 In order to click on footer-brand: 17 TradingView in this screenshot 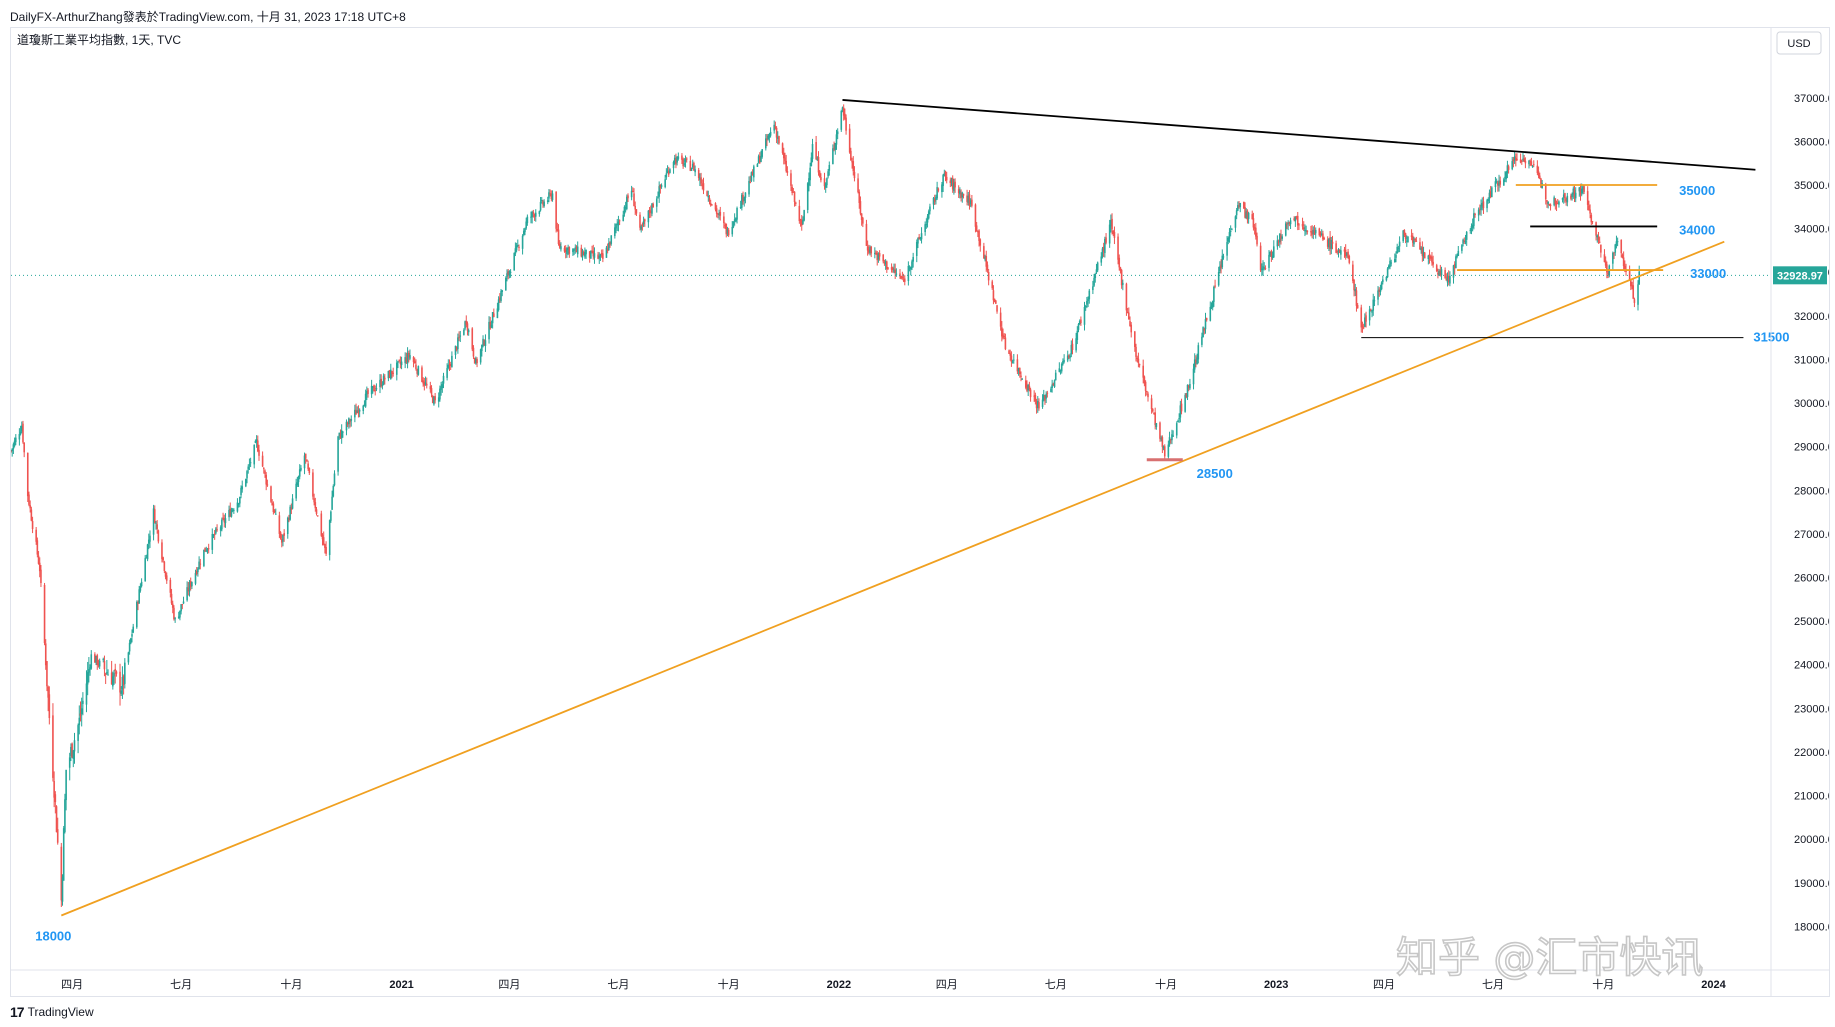, I will do `click(52, 1012)`.